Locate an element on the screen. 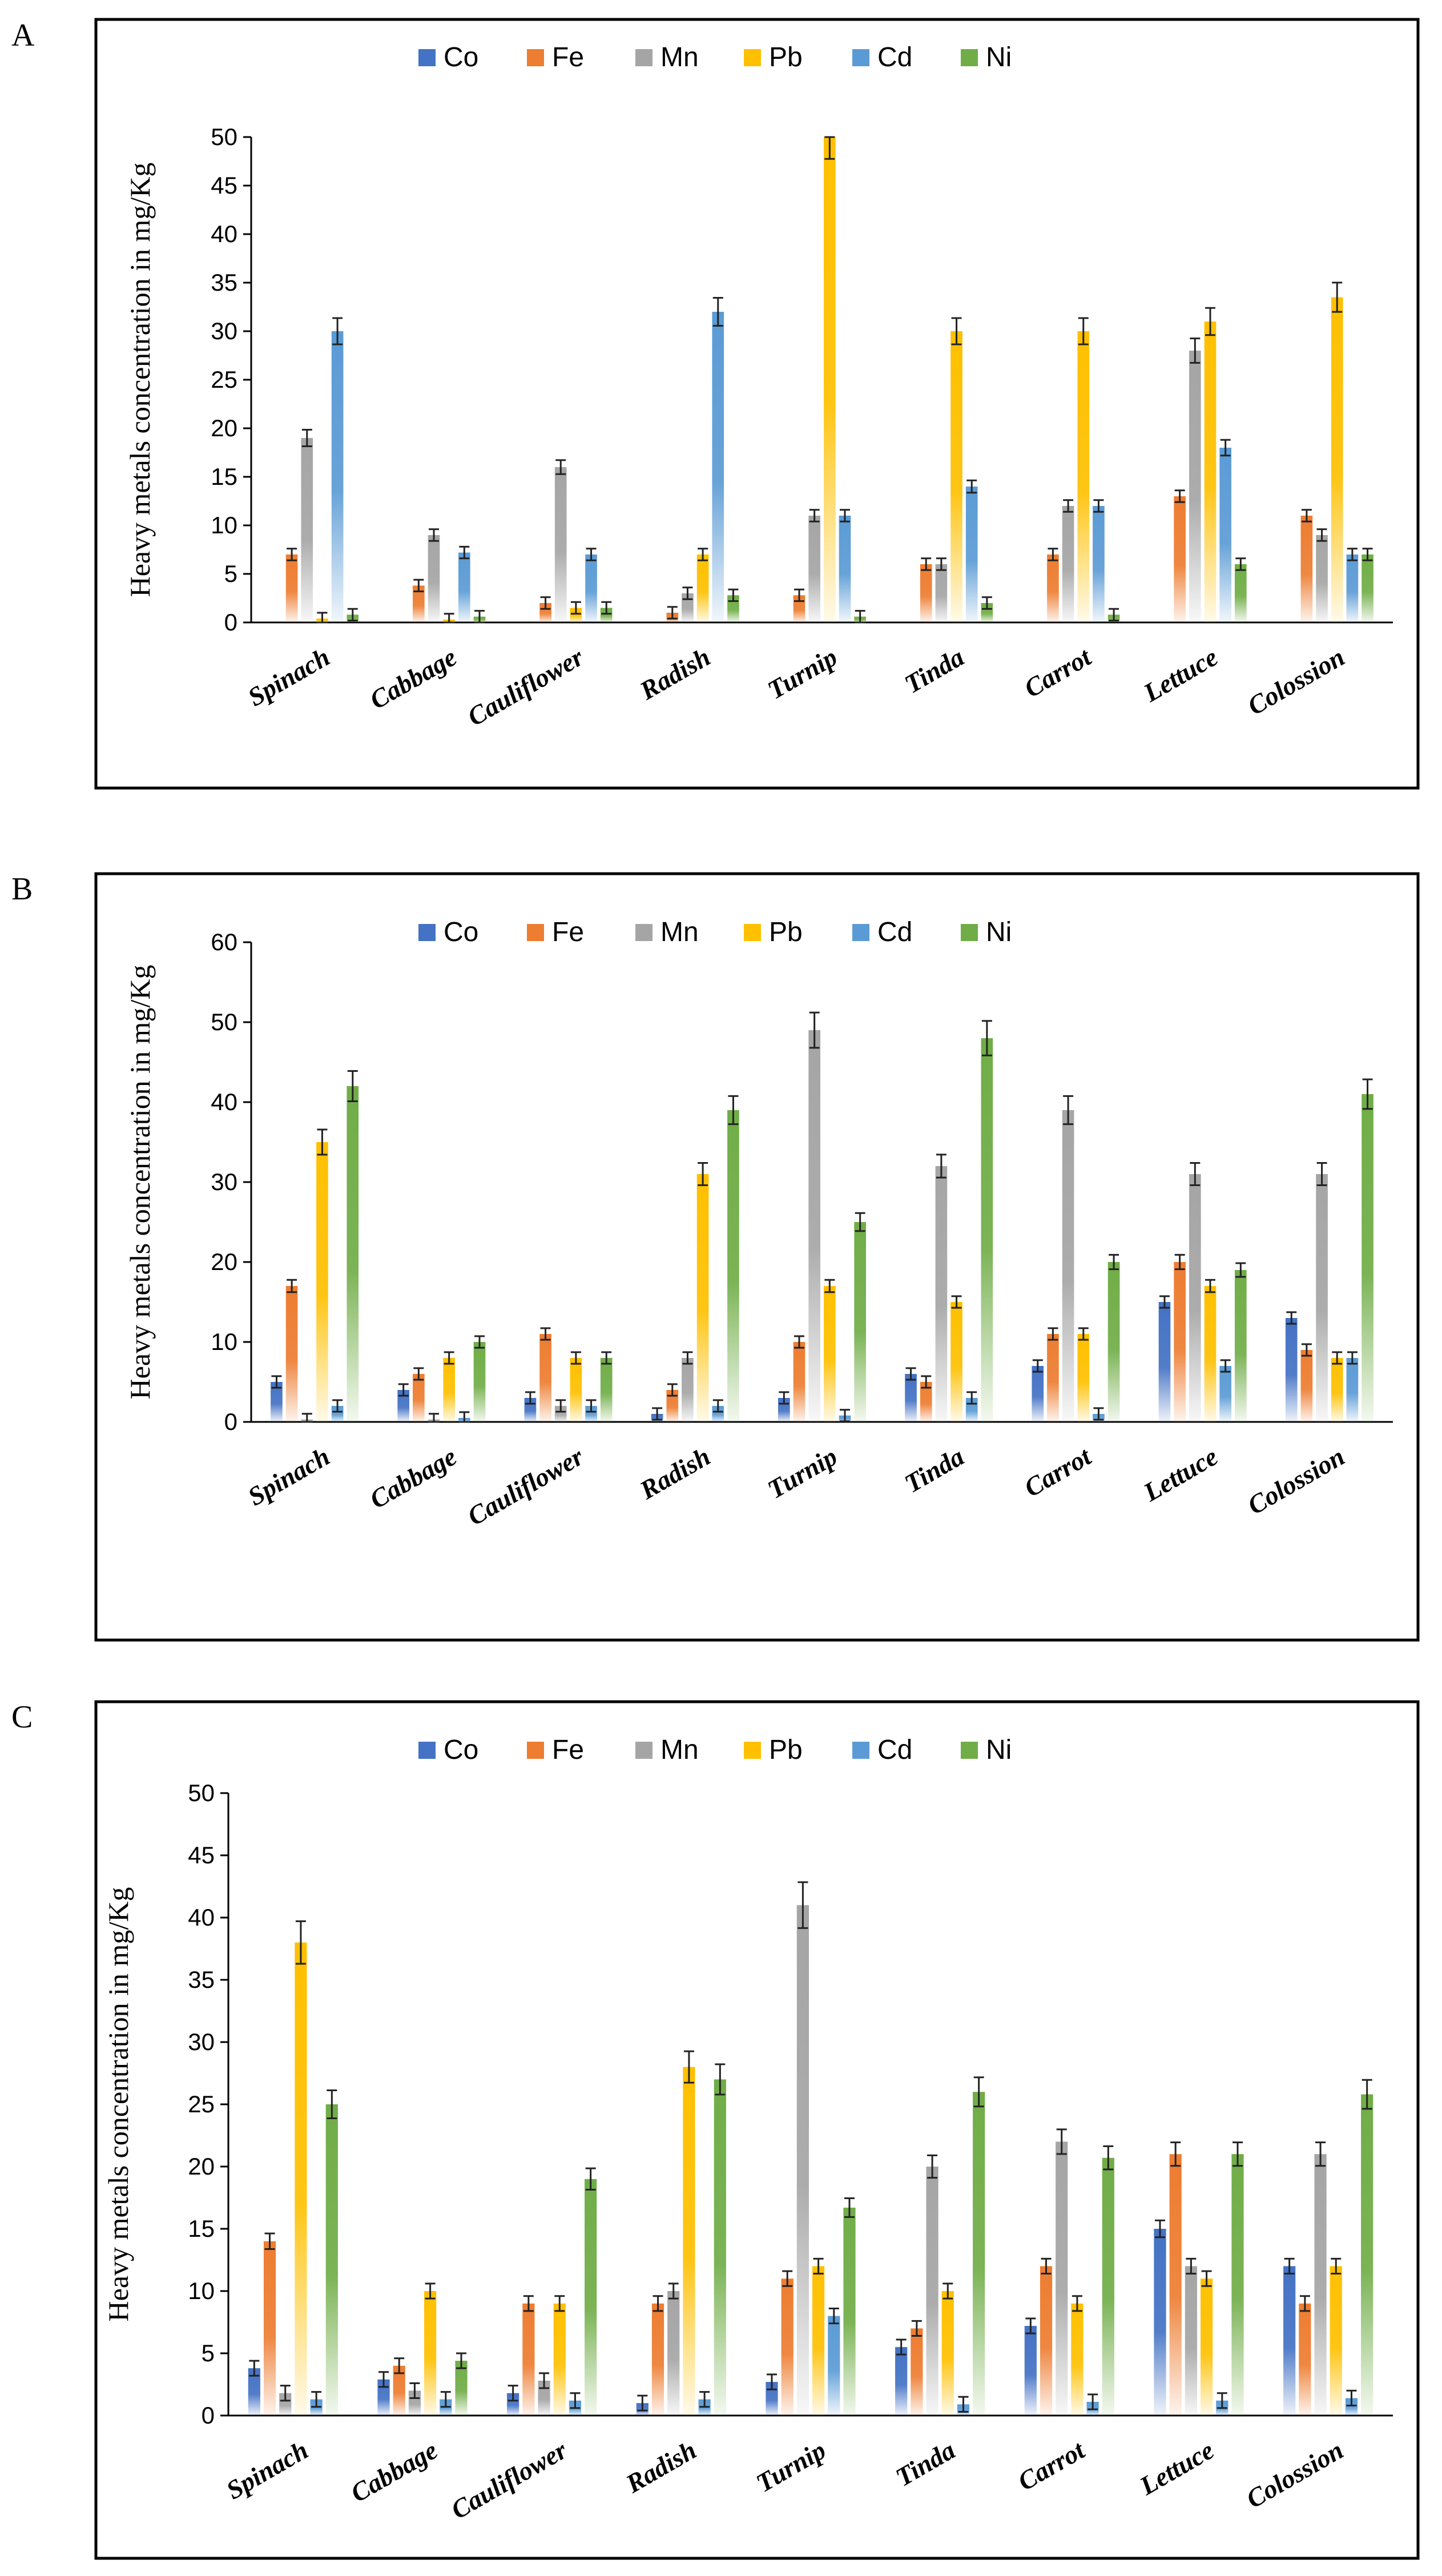  panel-b-error-bar-spinach-pb is located at coordinates (322, 1142).